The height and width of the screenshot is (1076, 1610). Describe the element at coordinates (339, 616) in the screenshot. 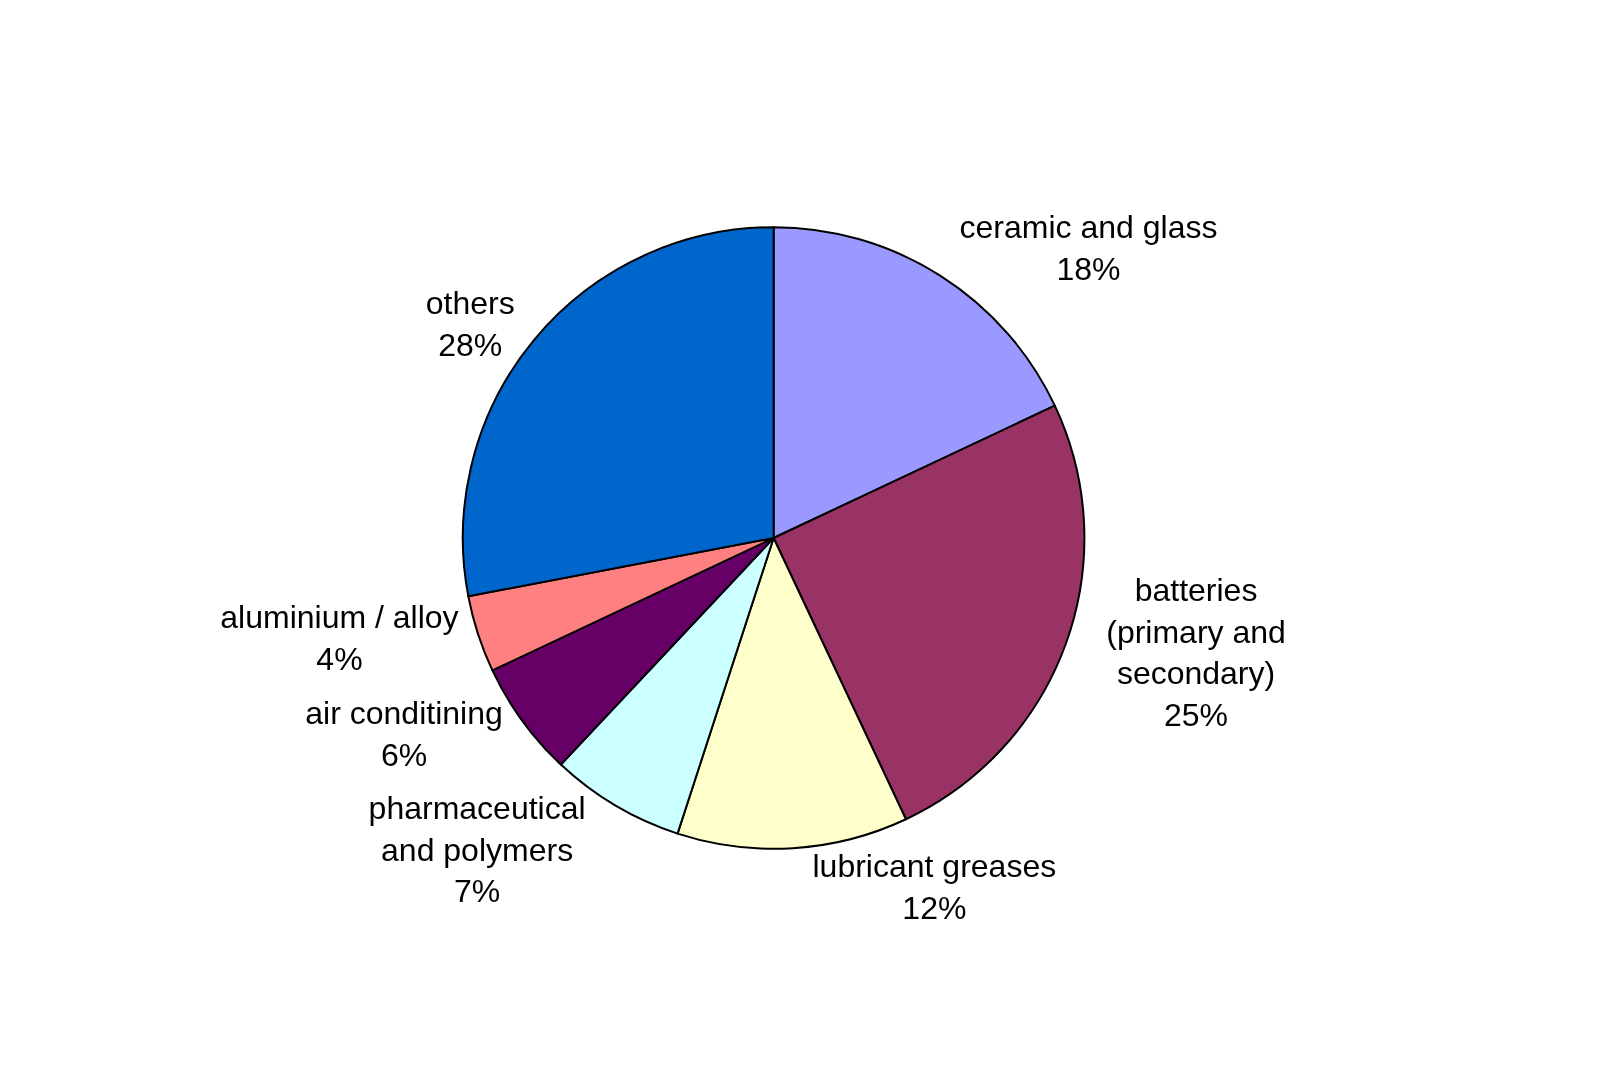

I see `slice-label: aluminium / alloy` at that location.